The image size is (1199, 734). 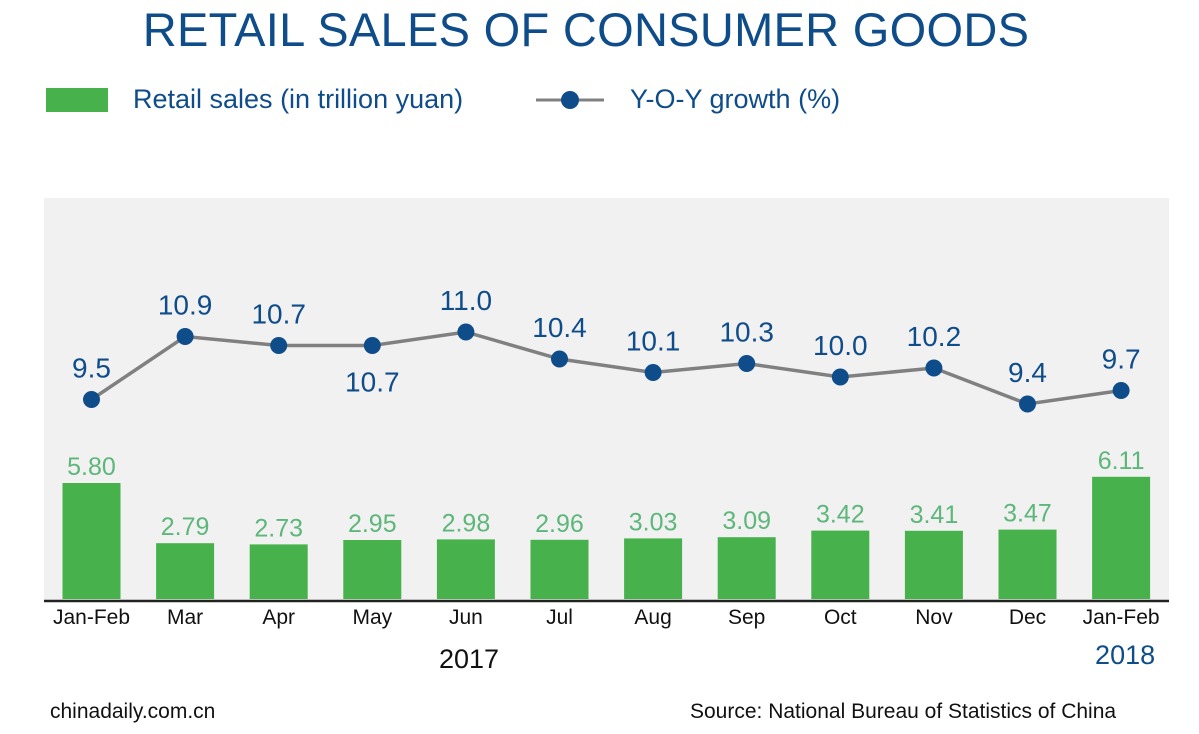 I want to click on footer-credit: chinadaily.com.cn, so click(x=133, y=711).